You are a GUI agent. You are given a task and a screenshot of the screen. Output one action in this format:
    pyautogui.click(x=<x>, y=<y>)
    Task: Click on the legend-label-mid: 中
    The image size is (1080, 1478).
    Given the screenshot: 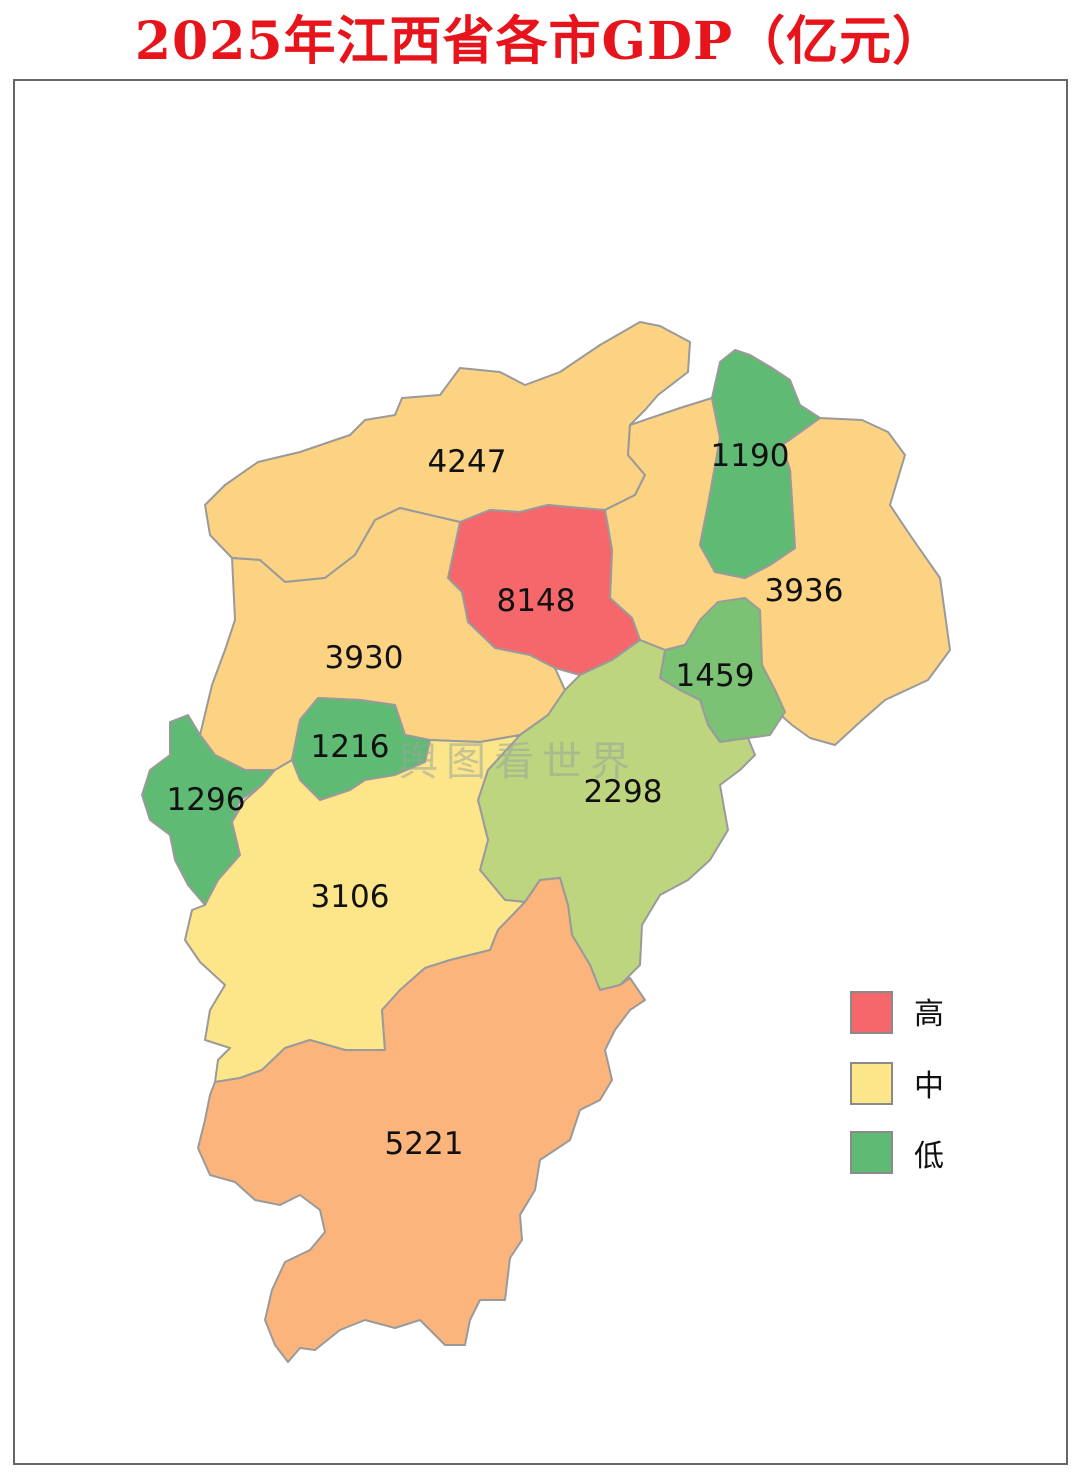 What is the action you would take?
    pyautogui.click(x=929, y=1086)
    